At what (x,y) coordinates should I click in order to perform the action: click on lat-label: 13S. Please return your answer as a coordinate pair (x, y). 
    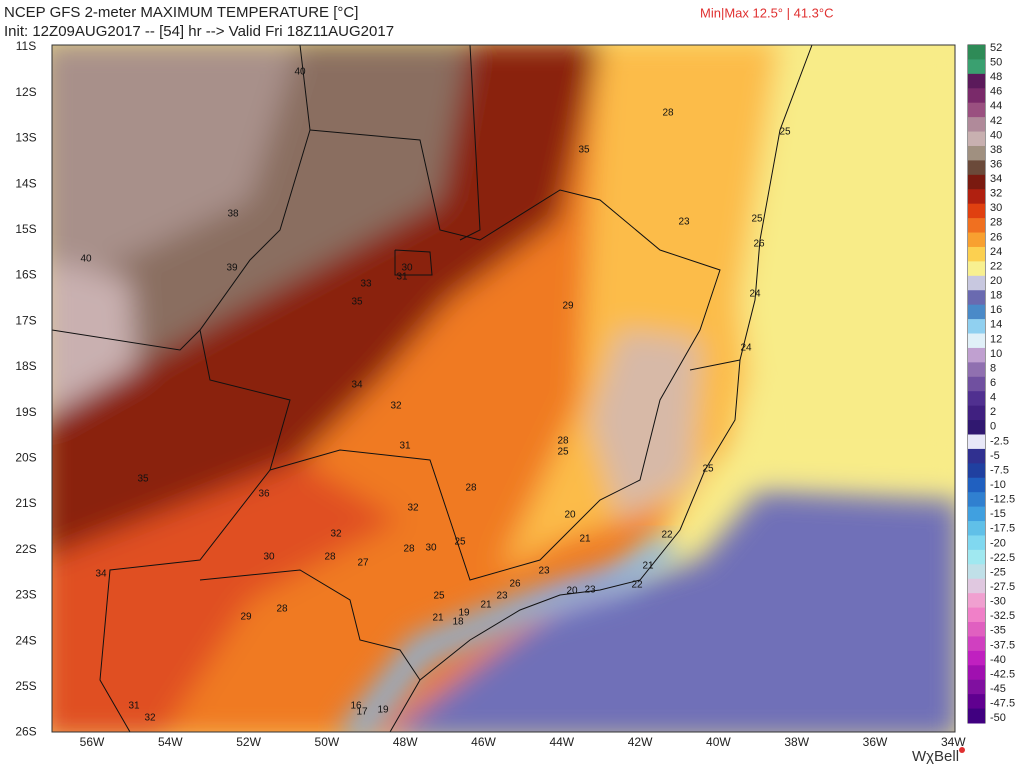
    Looking at the image, I should click on (25, 138).